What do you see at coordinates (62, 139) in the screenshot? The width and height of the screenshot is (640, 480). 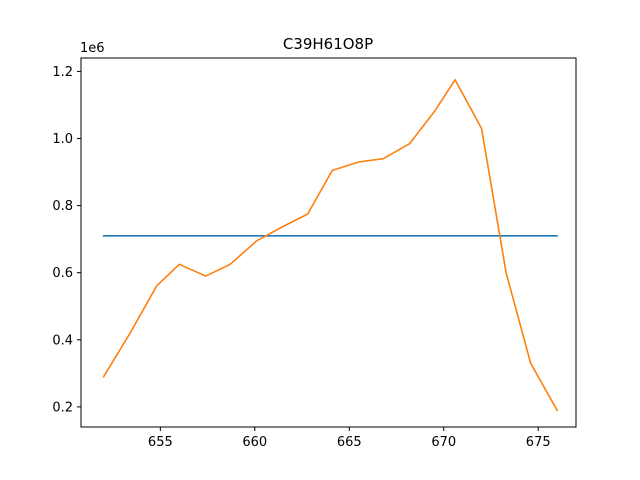 I see `y-tick-label: 1.0` at bounding box center [62, 139].